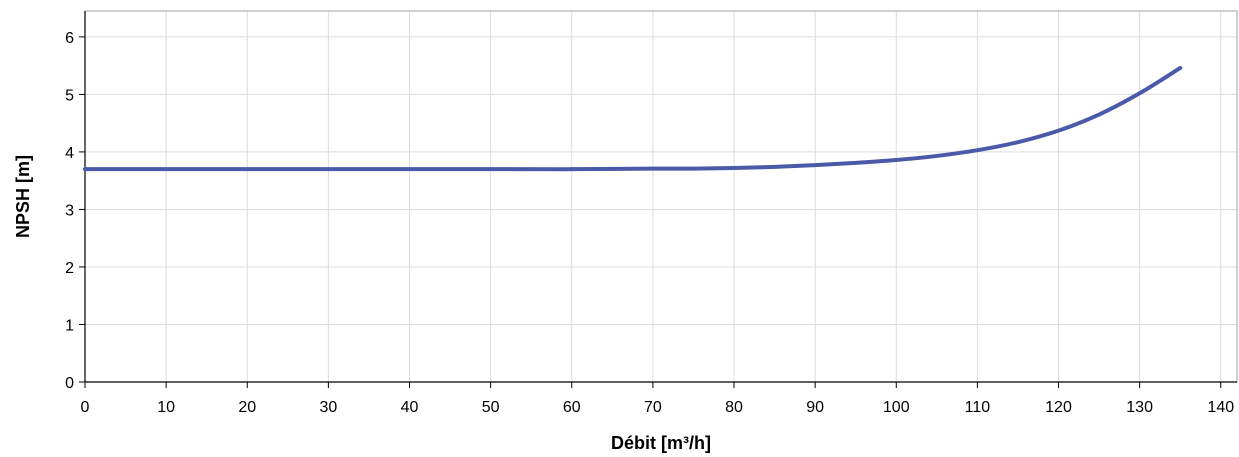  I want to click on y-tick-label: 0, so click(69, 383).